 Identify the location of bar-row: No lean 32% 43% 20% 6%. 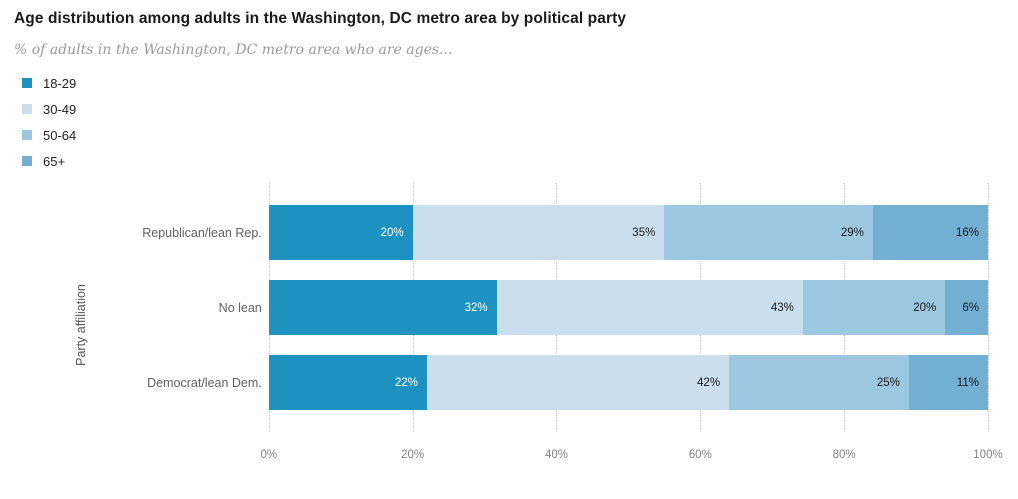
(555, 307).